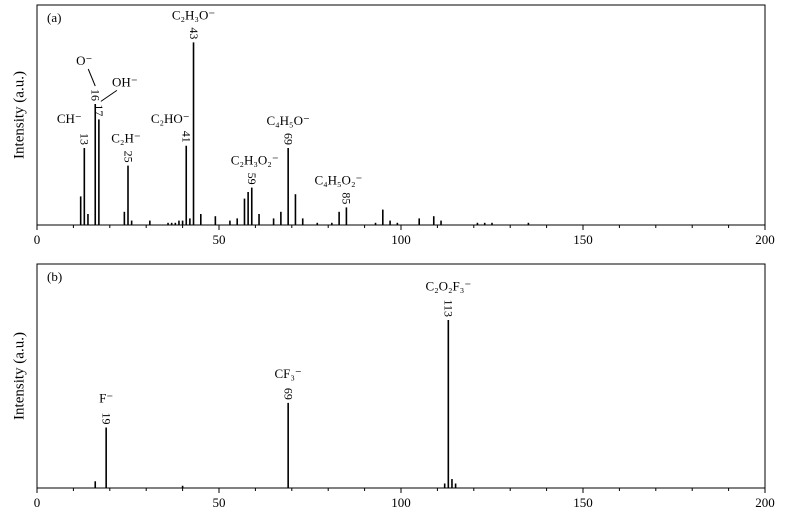 The width and height of the screenshot is (792, 528). I want to click on ion-label: C₄H₅O₂⁻, so click(338, 179).